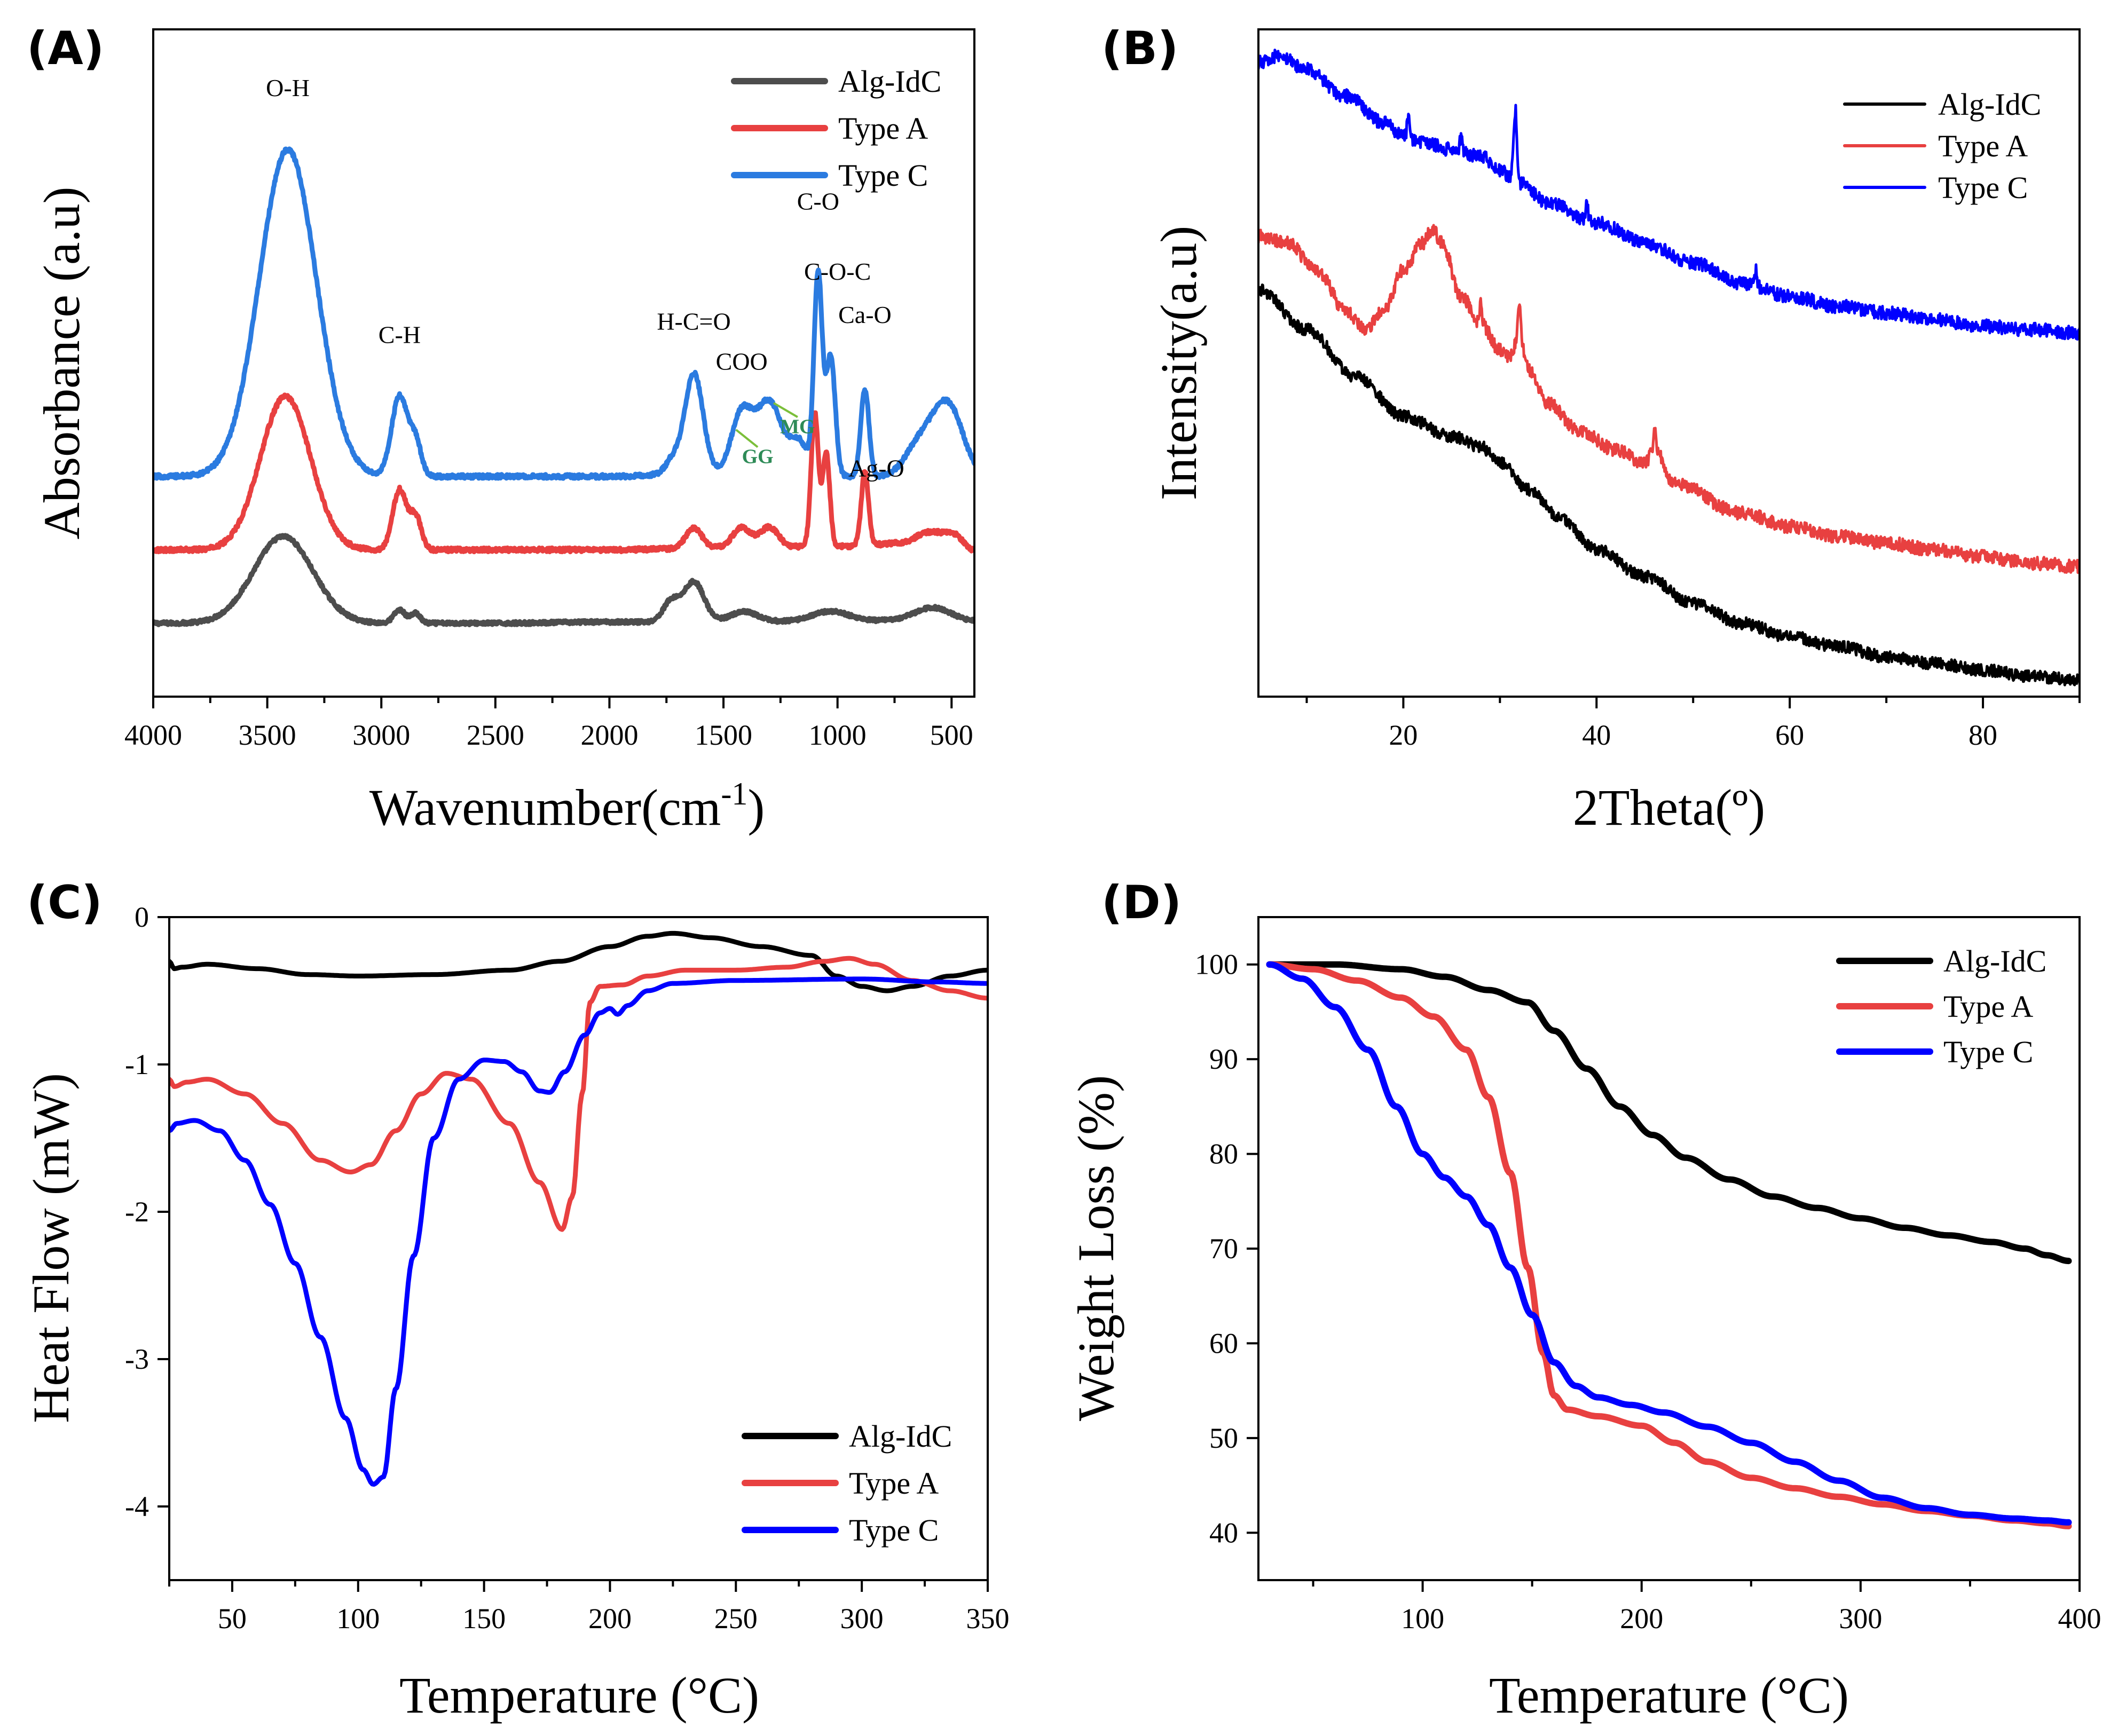 This screenshot has width=2118, height=1736. What do you see at coordinates (358, 1619) in the screenshot?
I see `x-tick-label-C: 100` at bounding box center [358, 1619].